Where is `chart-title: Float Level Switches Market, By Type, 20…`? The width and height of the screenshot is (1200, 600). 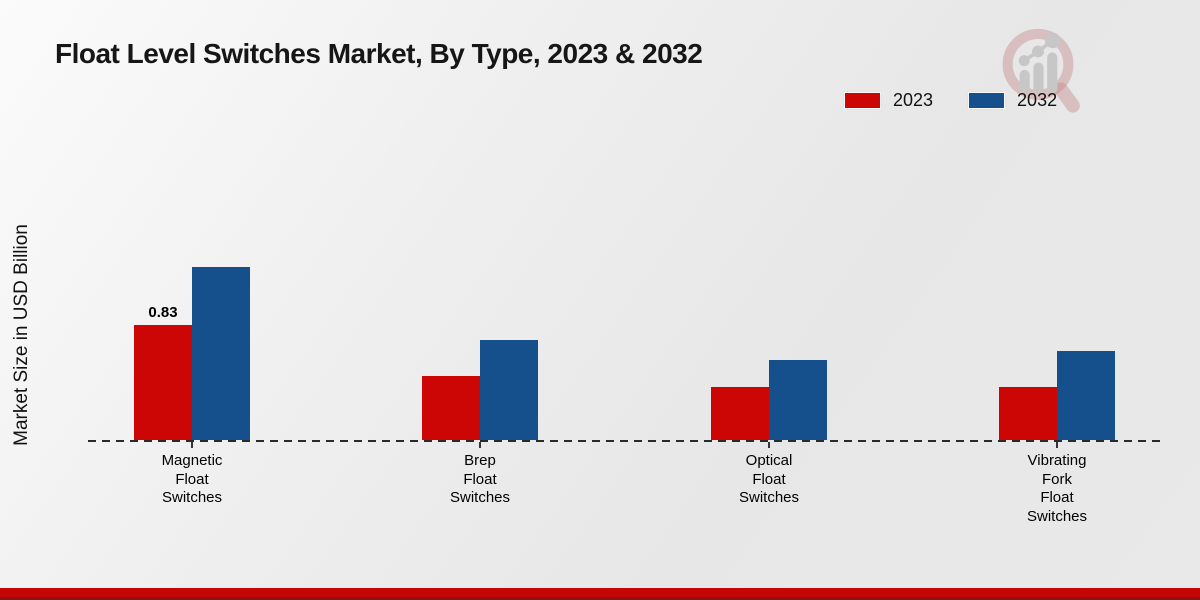
chart-title: Float Level Switches Market, By Type, 20… is located at coordinates (379, 53).